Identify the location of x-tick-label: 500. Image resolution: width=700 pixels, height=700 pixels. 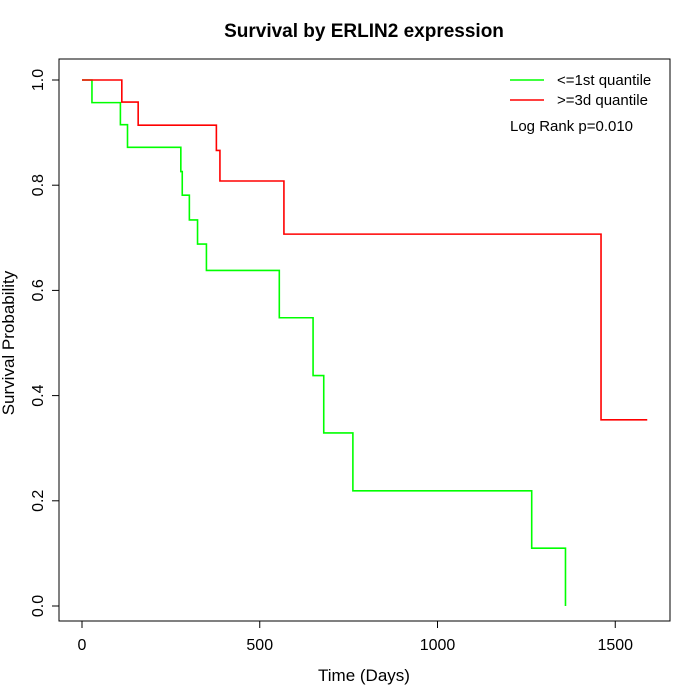
(259, 645).